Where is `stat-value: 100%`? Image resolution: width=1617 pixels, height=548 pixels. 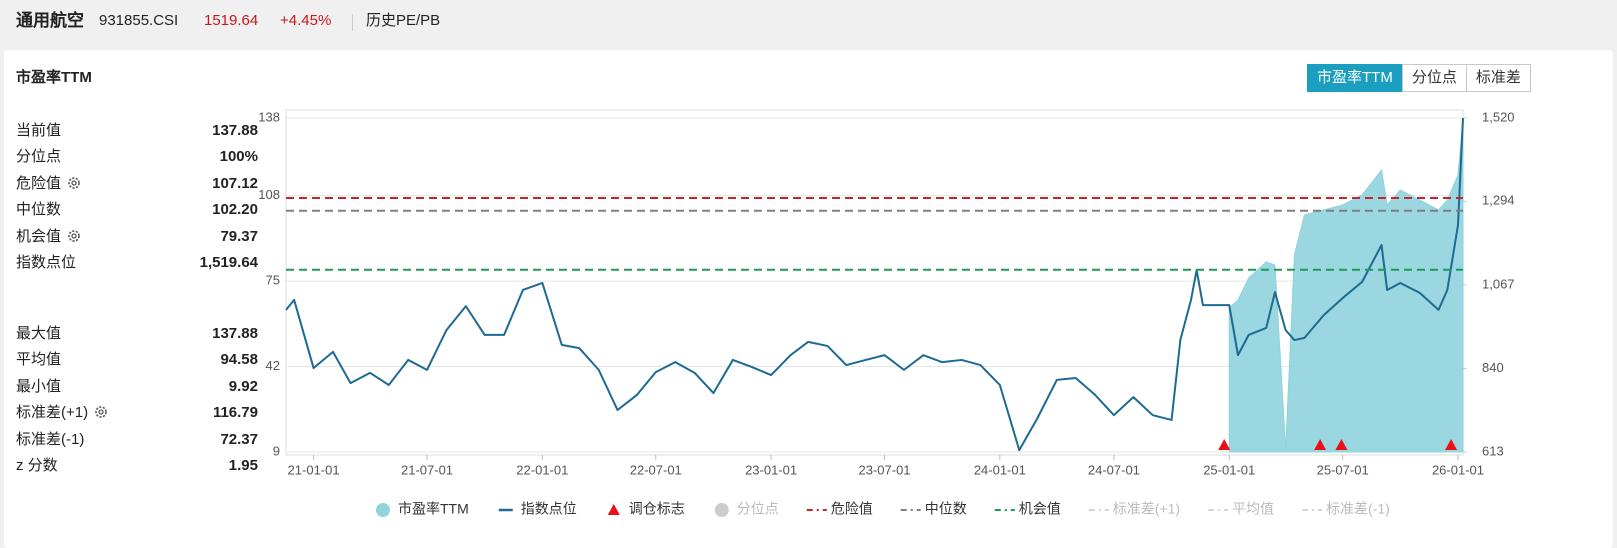
stat-value: 100% is located at coordinates (238, 157).